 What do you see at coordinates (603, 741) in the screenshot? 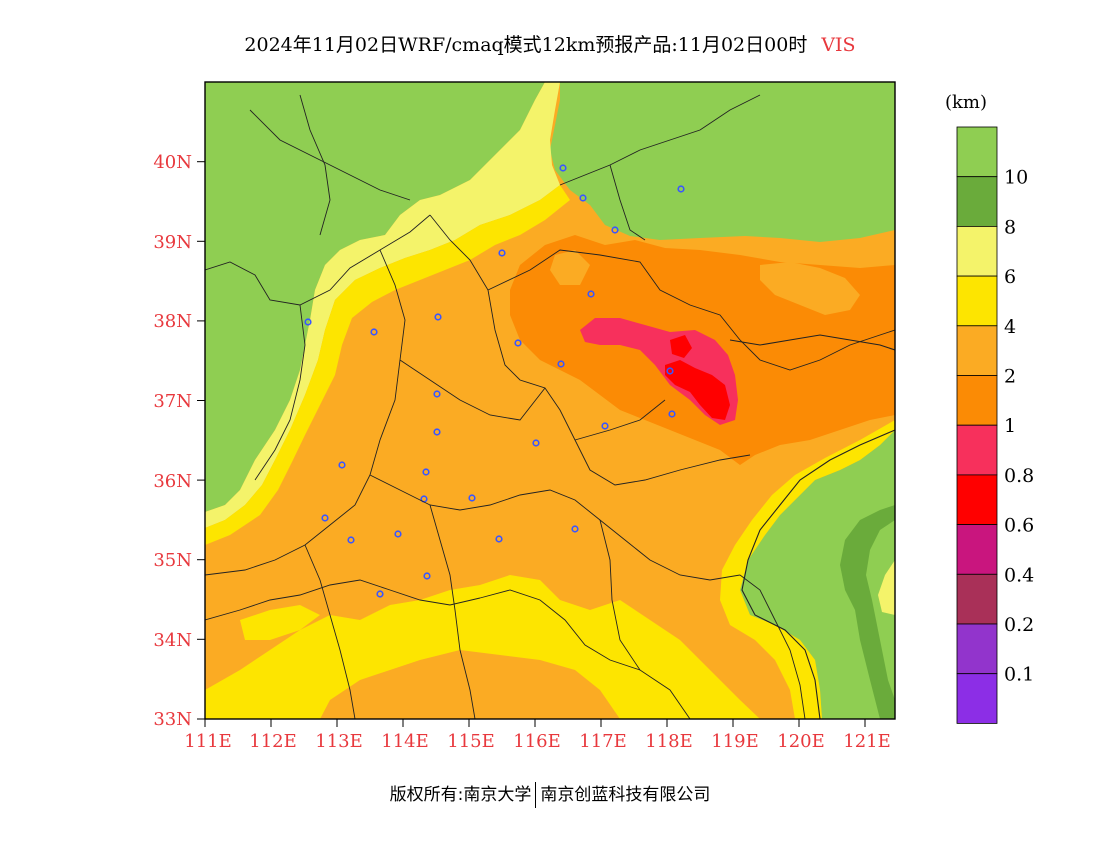
I see `lon-label: 117E` at bounding box center [603, 741].